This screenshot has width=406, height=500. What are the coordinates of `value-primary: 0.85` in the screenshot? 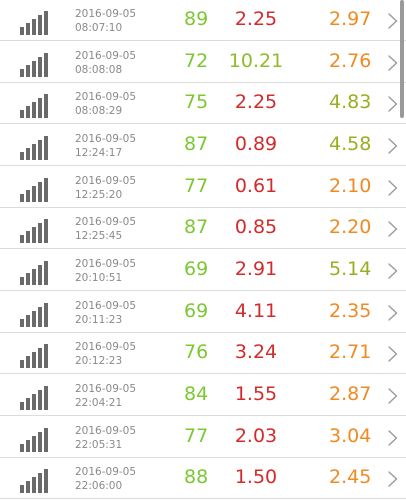 It's located at (256, 227).